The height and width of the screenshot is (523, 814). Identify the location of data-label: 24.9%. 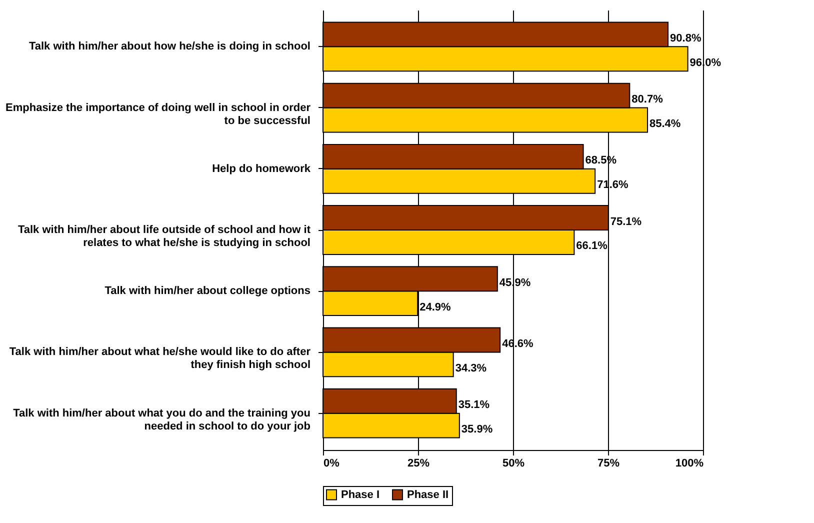
(436, 307).